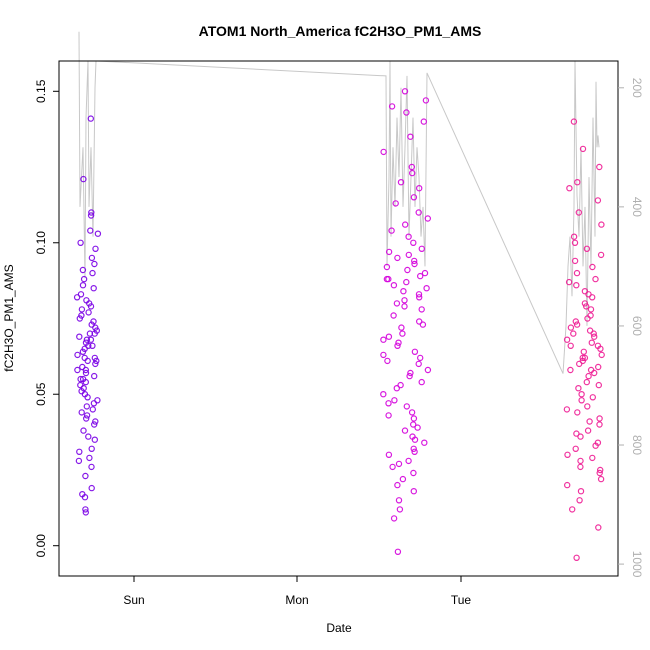 The width and height of the screenshot is (650, 650). I want to click on x-tick-label: Sun, so click(133, 600).